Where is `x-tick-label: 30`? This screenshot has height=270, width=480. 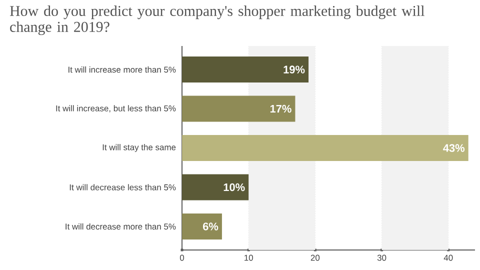 x-tick-label: 30 is located at coordinates (381, 257).